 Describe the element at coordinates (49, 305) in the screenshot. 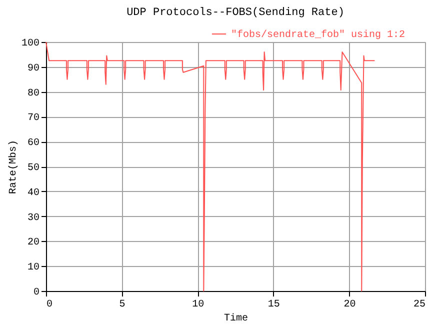

I see `x-tick-label: 0` at that location.